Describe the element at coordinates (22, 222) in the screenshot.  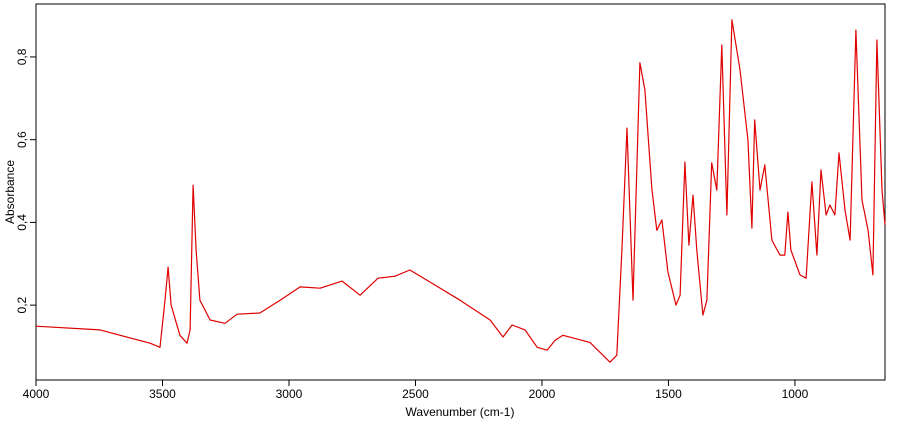
I see `y-tick-label: 0,4` at that location.